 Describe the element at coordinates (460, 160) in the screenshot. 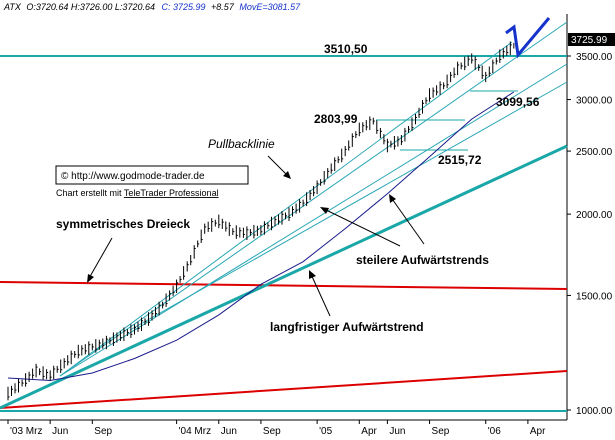

I see `level-label-2515: 2515,72` at that location.